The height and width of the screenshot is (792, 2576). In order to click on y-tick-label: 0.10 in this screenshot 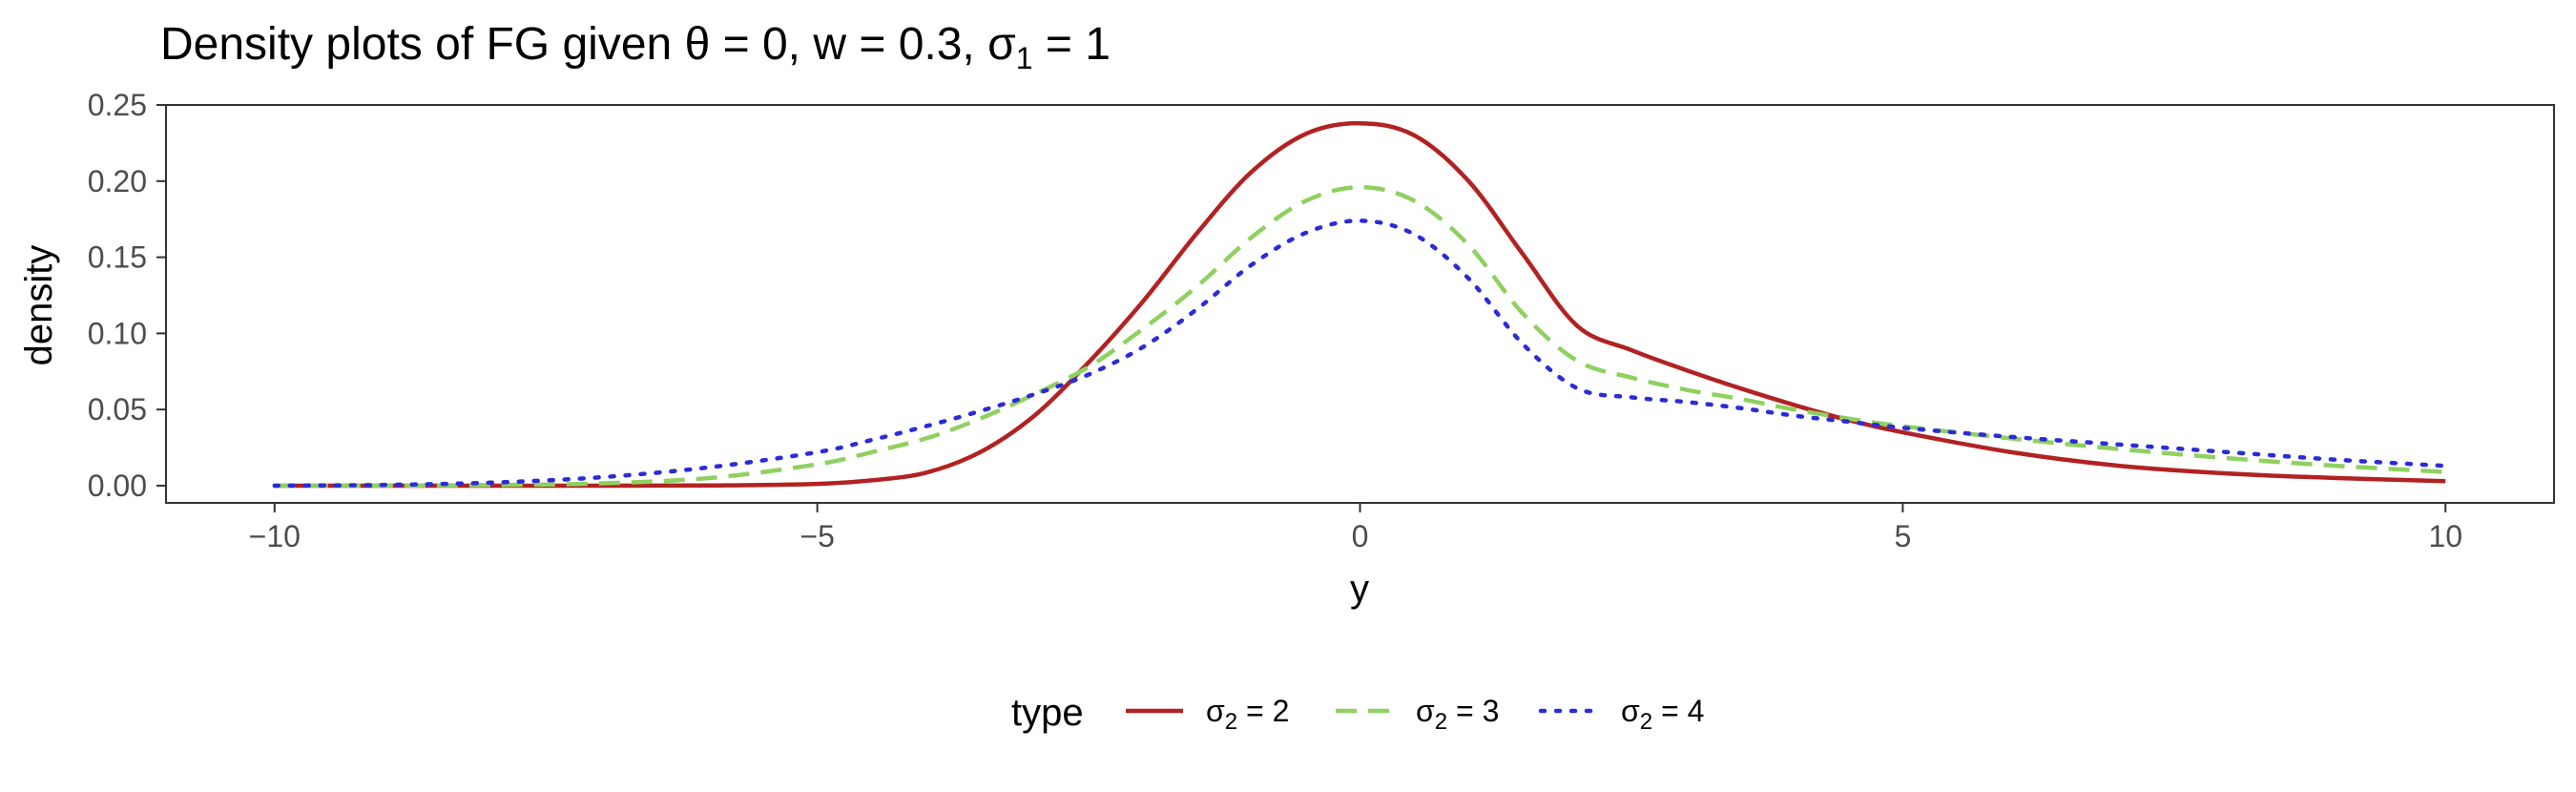, I will do `click(117, 333)`.